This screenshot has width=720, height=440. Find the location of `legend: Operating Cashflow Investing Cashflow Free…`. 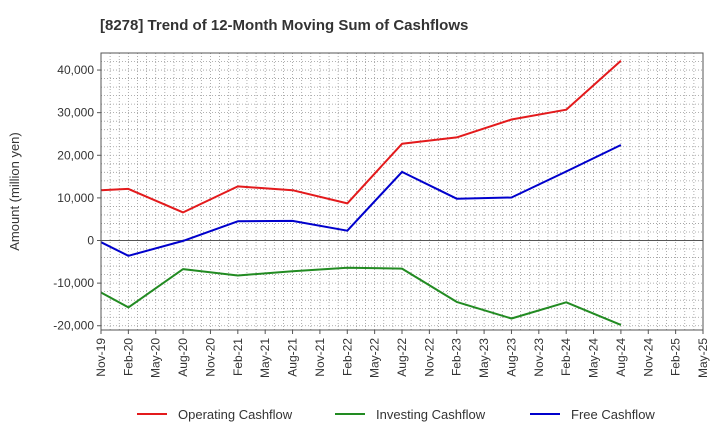

legend: Operating Cashflow Investing Cashflow Free… is located at coordinates (396, 414).